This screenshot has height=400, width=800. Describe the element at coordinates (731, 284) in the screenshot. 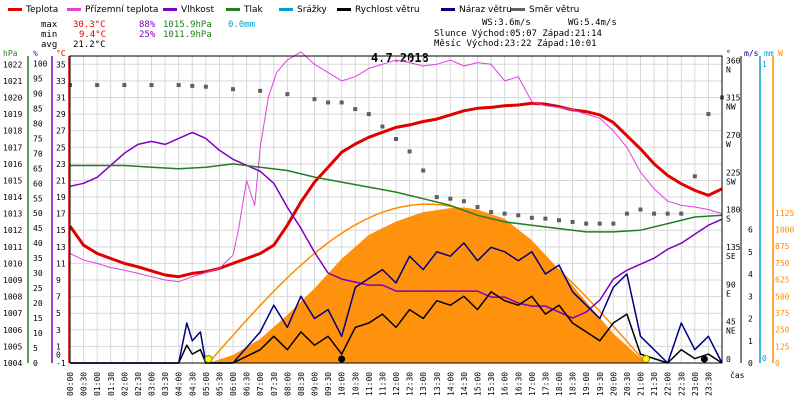

I see `tick-label-direction: 90` at that location.